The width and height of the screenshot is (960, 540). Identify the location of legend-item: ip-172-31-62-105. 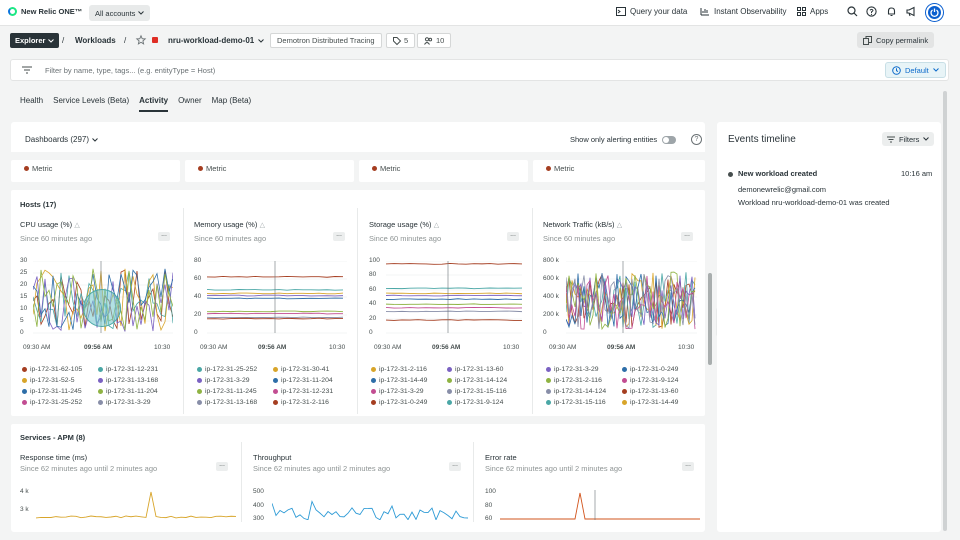
(60, 369).